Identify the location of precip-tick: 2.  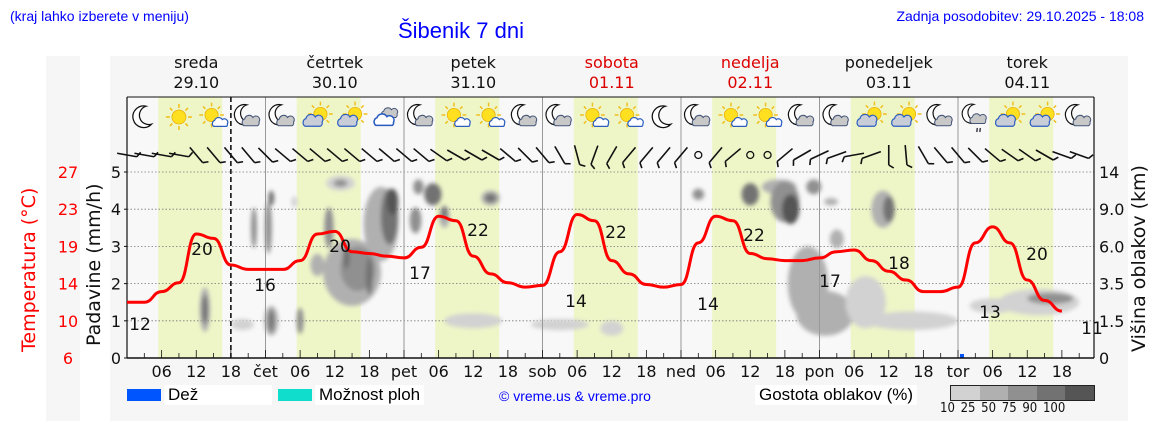
(116, 284).